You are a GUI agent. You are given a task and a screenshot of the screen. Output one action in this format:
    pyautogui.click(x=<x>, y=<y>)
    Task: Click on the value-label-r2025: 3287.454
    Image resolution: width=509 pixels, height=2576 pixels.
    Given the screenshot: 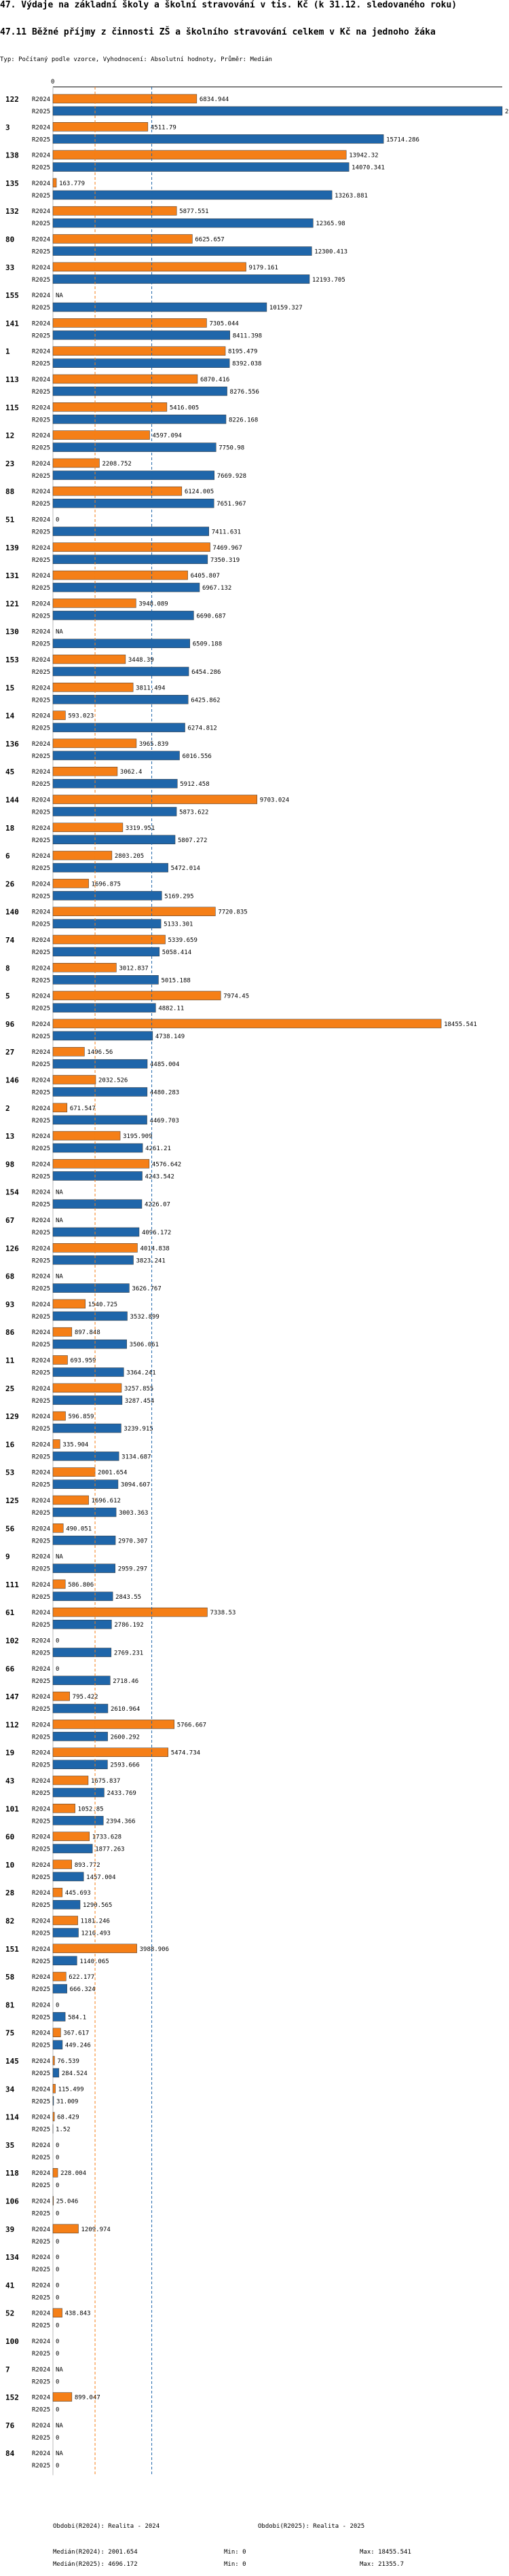 What is the action you would take?
    pyautogui.click(x=139, y=1401)
    